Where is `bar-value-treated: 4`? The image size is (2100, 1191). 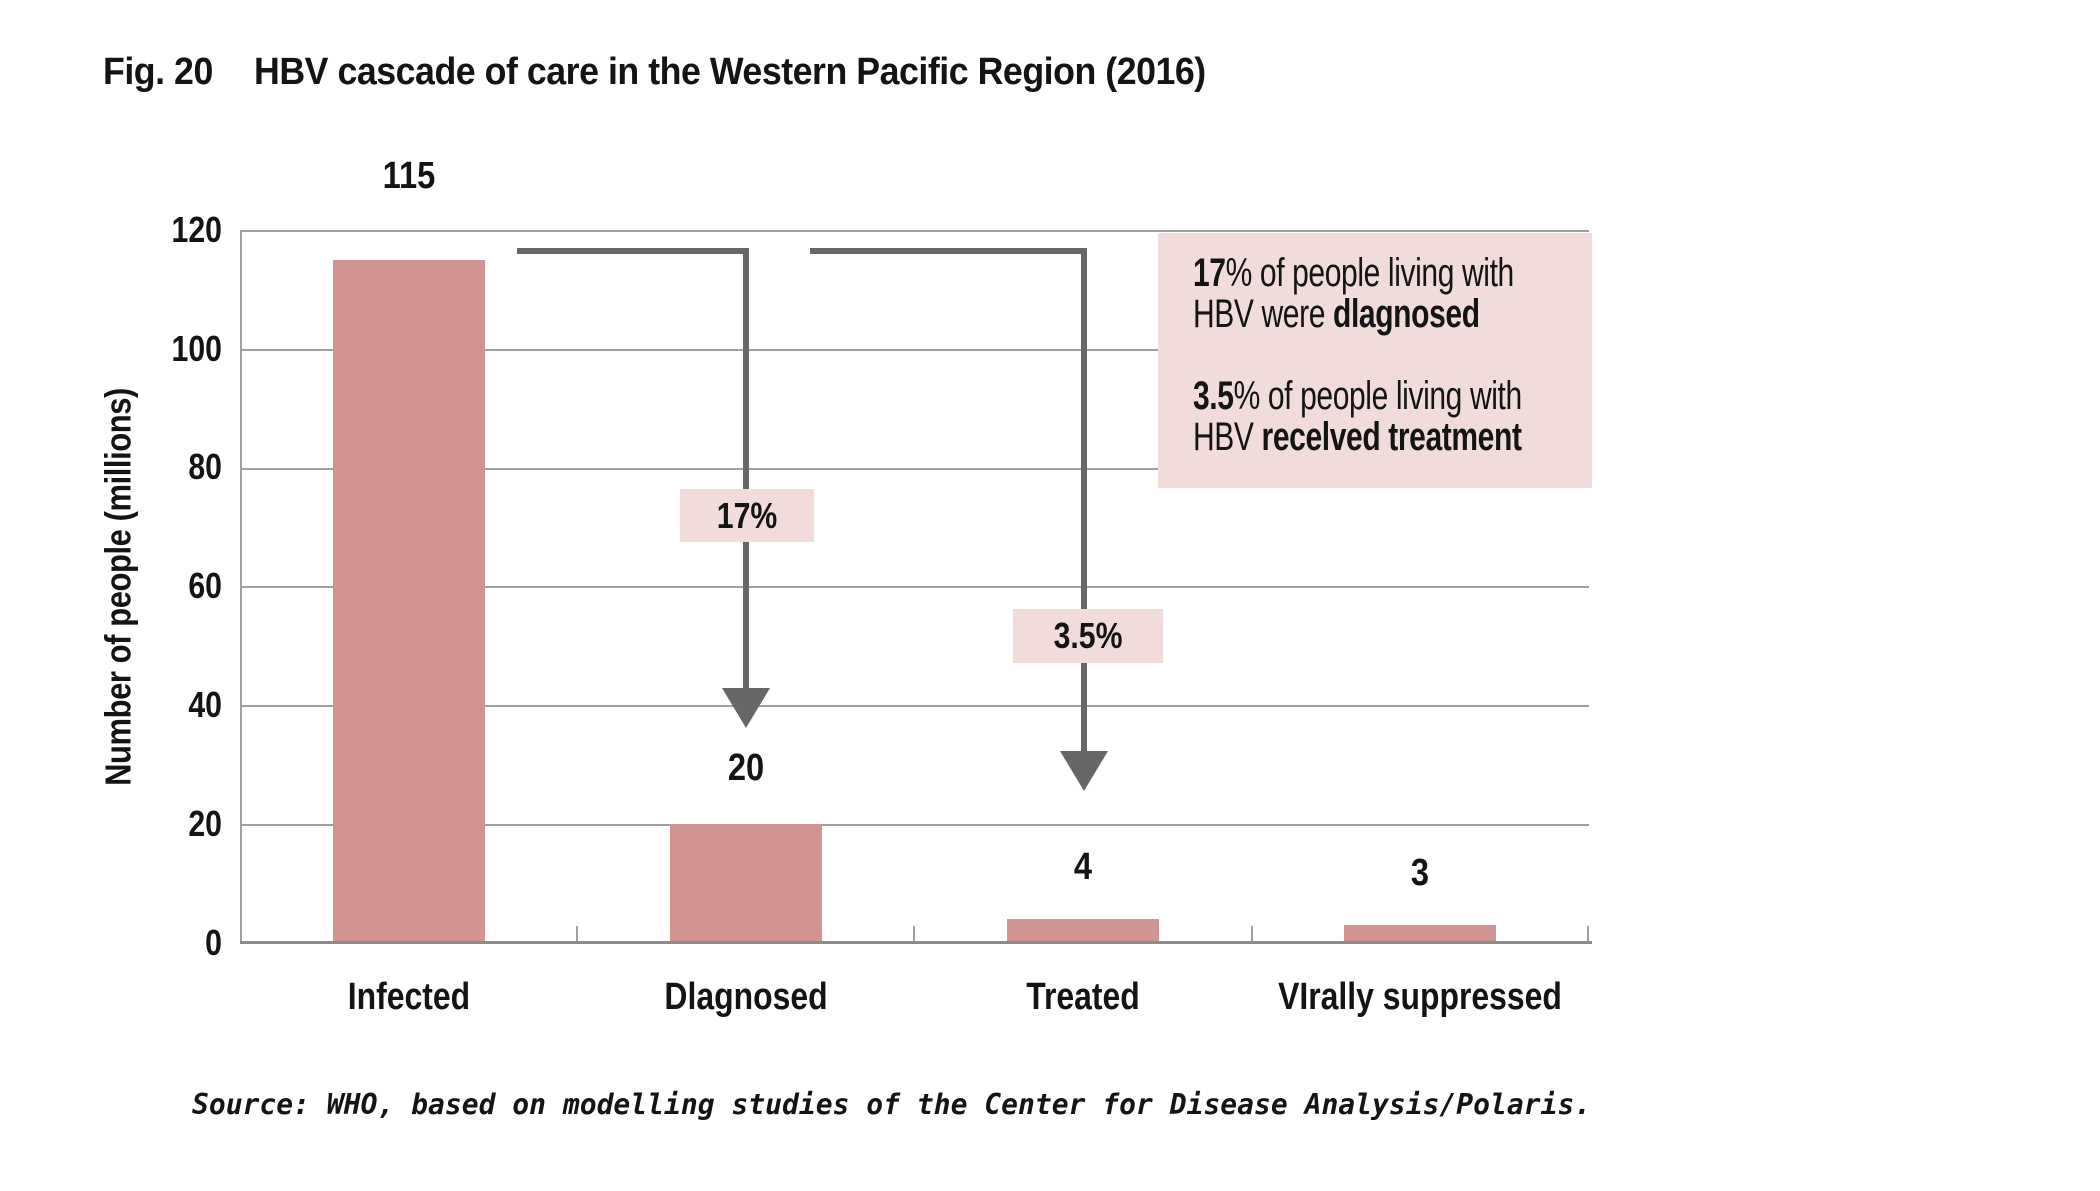 bar-value-treated: 4 is located at coordinates (1083, 867).